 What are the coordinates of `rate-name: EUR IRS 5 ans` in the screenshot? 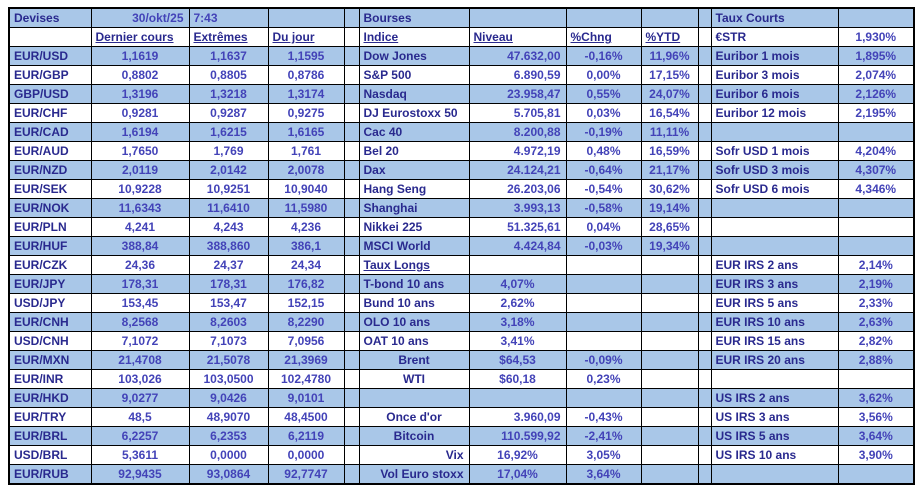 It's located at (774, 303).